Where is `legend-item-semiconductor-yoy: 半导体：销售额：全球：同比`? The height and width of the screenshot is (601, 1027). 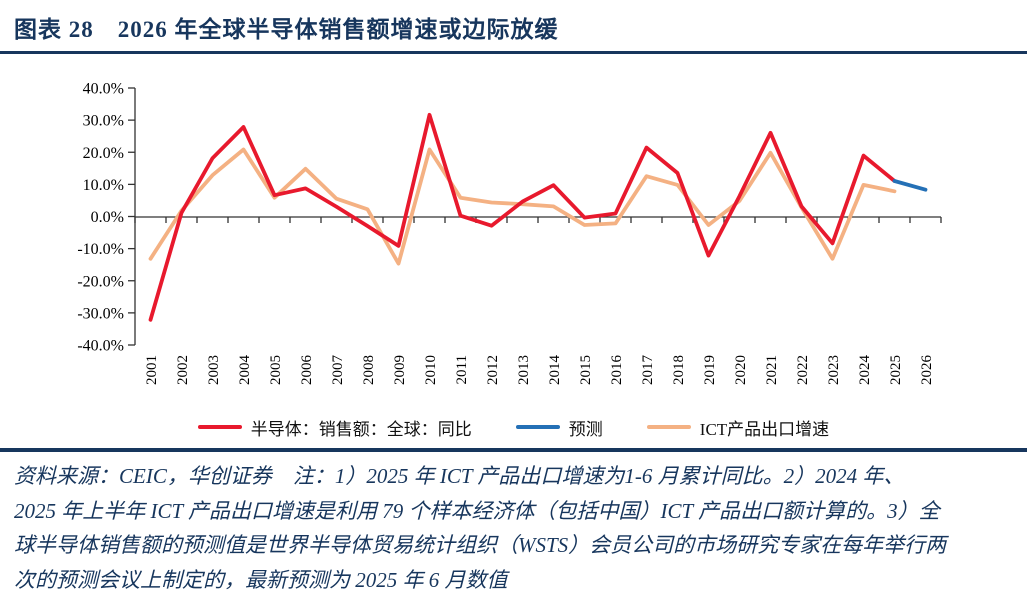
legend-item-semiconductor-yoy: 半导体：销售额：全球：同比 is located at coordinates (334, 427).